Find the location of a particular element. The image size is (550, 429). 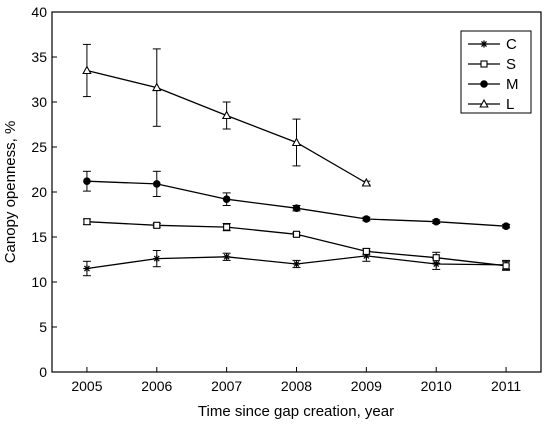

x-tick-label: 2007 is located at coordinates (226, 386).